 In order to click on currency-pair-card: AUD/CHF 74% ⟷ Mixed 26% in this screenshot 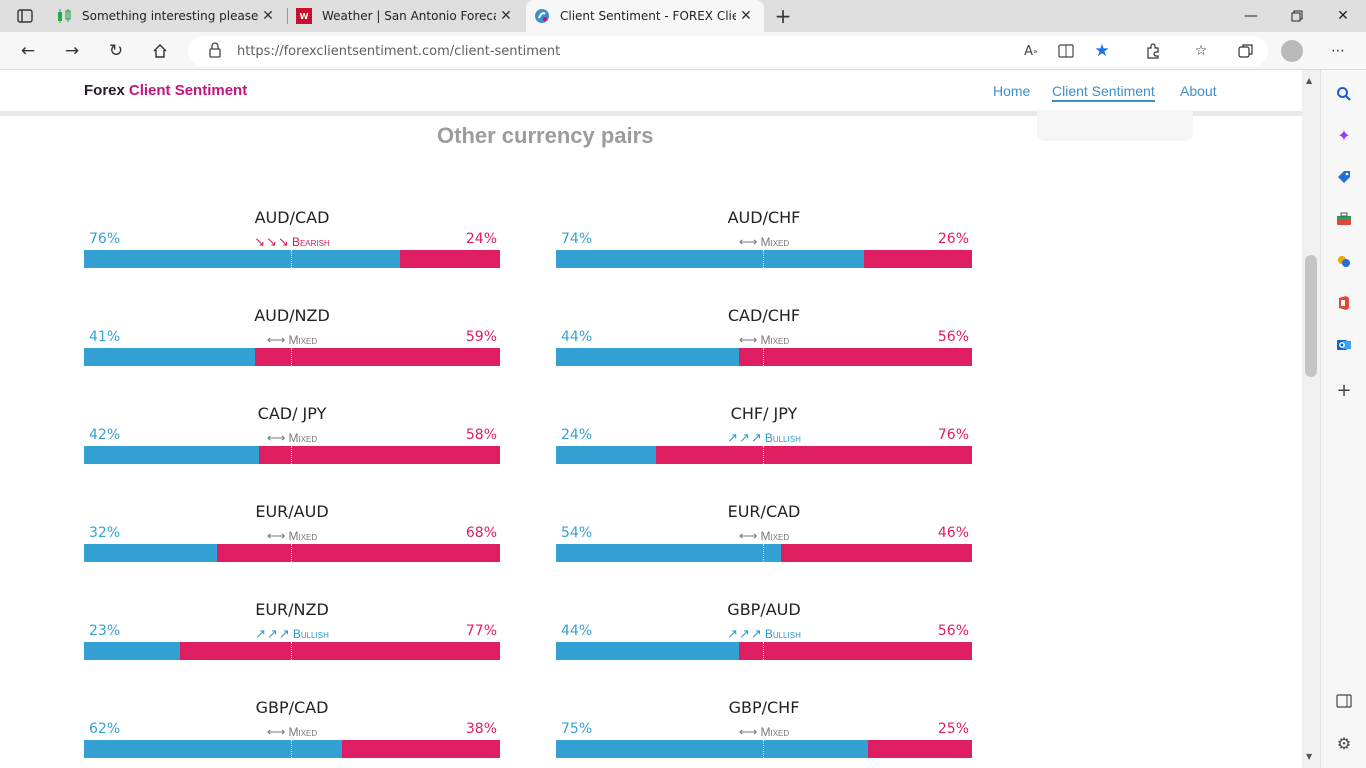, I will do `click(764, 253)`.